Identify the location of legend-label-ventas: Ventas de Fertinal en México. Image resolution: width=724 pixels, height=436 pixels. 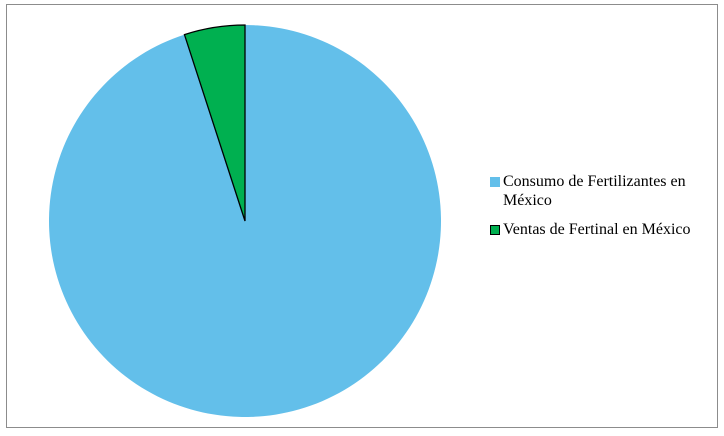
(597, 229).